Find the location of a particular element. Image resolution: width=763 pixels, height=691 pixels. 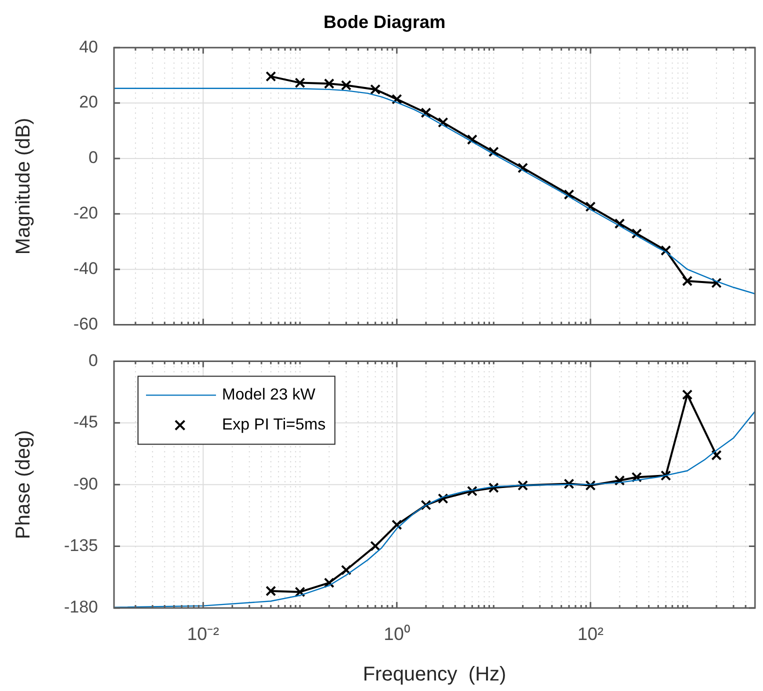

y-tick-label: 20 is located at coordinates (88, 102).